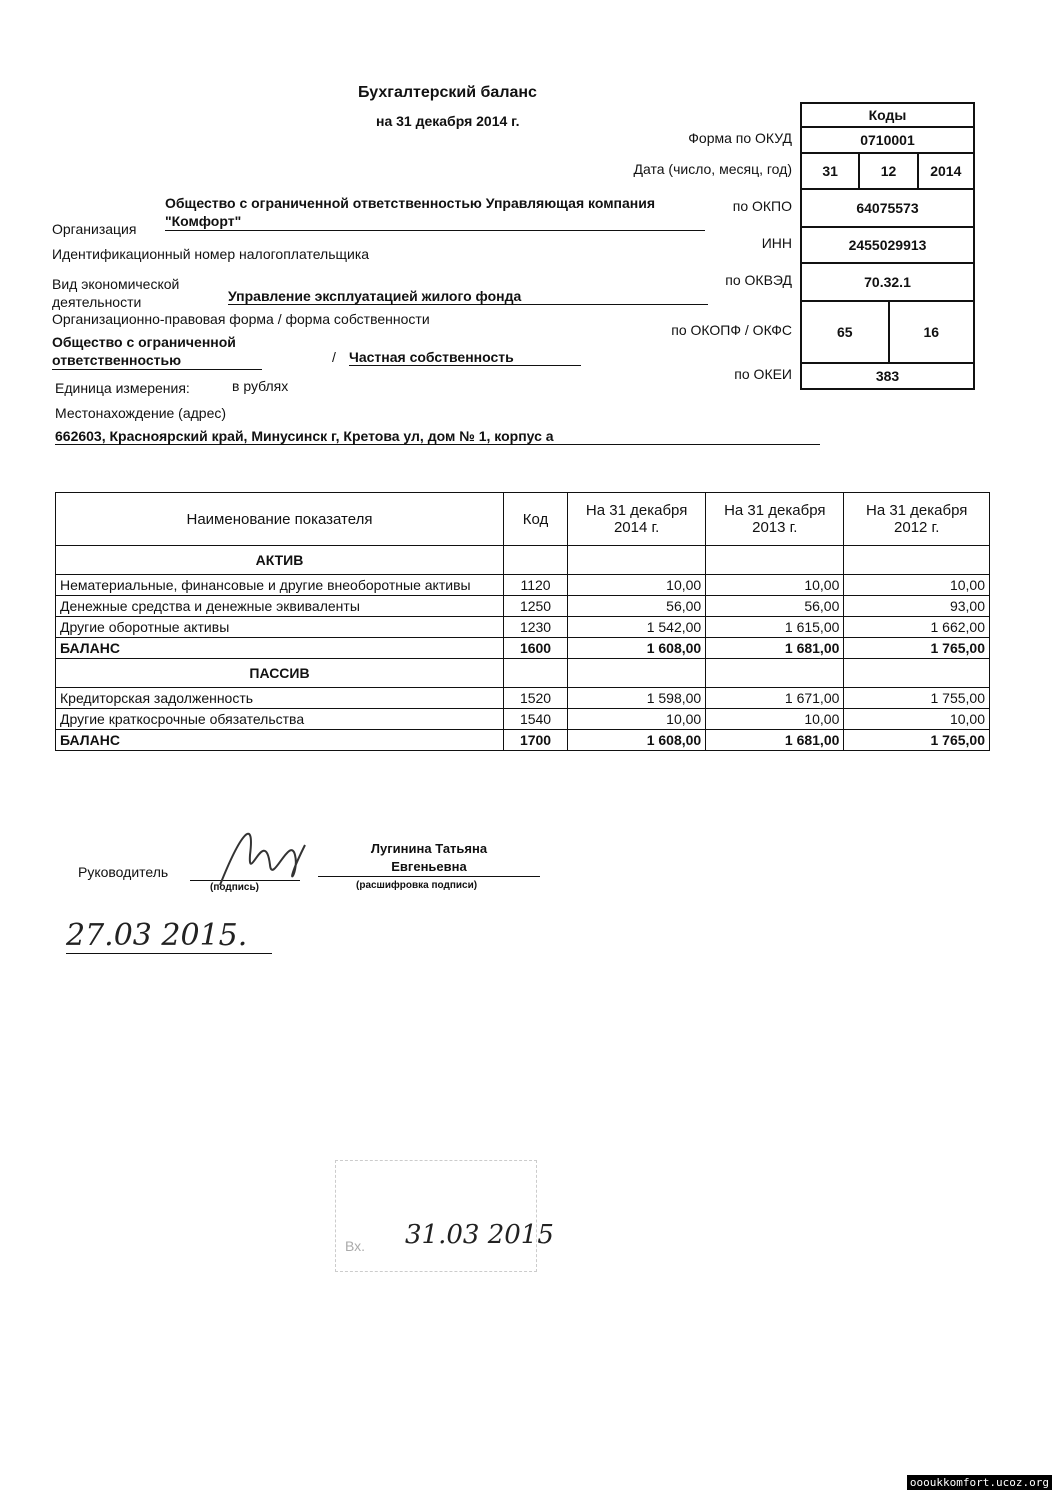  I want to click on sign-caption: (подпись), so click(234, 887).